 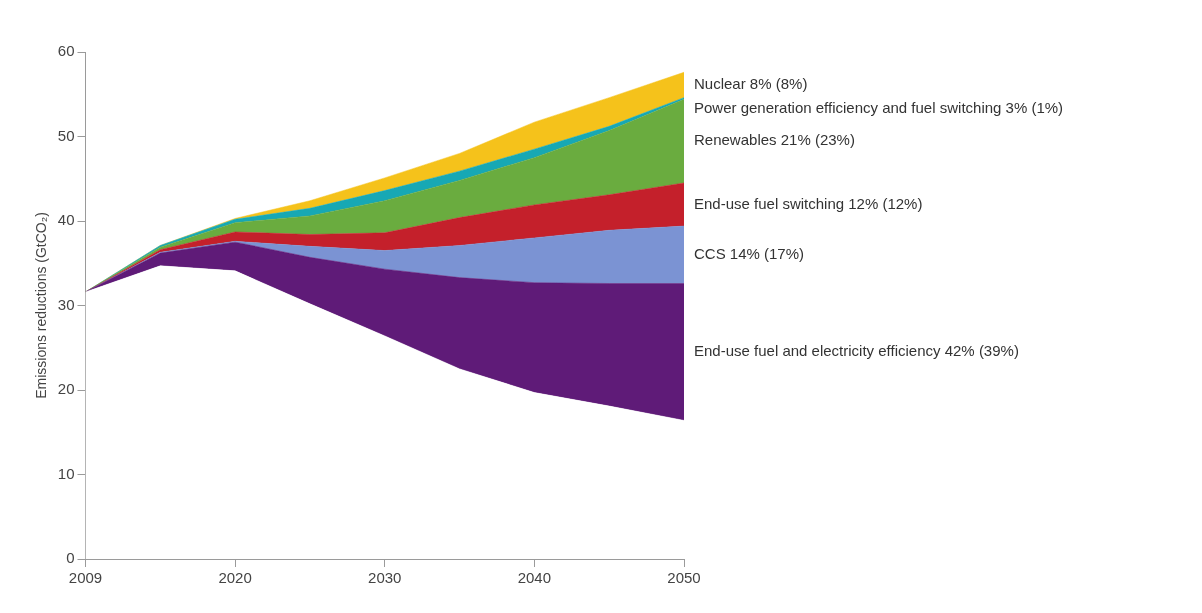 I want to click on y-tick-label: 10, so click(x=66, y=473).